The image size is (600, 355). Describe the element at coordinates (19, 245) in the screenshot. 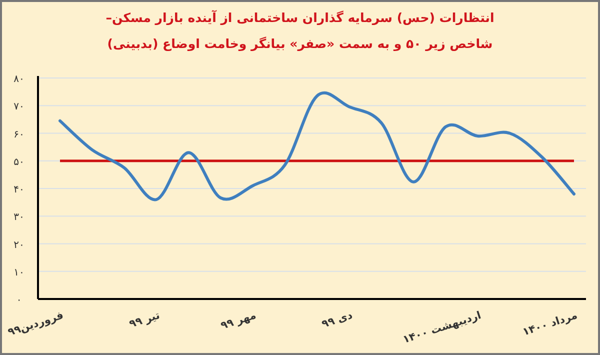

I see `y-tick-label: ۲۰` at that location.